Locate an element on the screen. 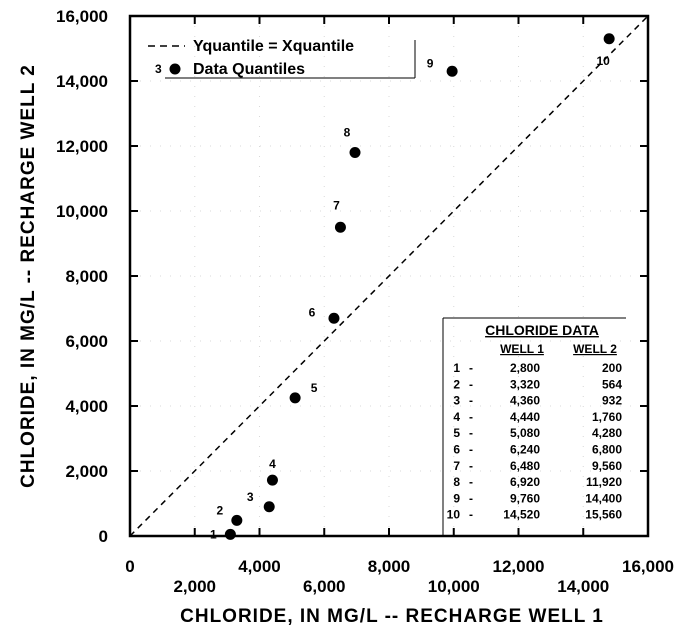 The image size is (693, 632). data-point-label: 7 is located at coordinates (336, 205).